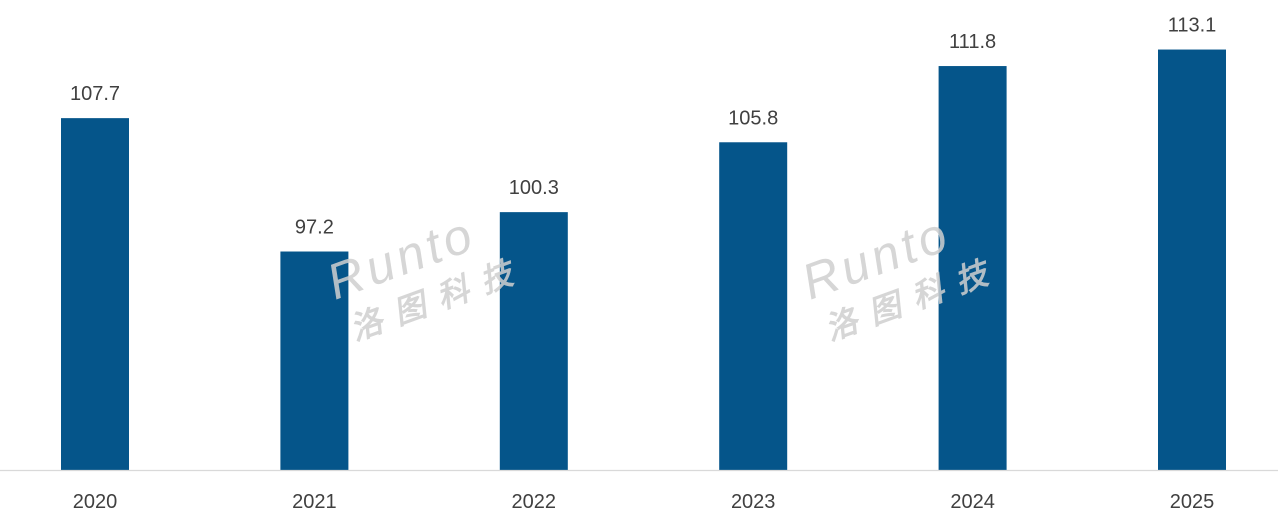  What do you see at coordinates (972, 502) in the screenshot?
I see `x-tick-label-2024: 2024` at bounding box center [972, 502].